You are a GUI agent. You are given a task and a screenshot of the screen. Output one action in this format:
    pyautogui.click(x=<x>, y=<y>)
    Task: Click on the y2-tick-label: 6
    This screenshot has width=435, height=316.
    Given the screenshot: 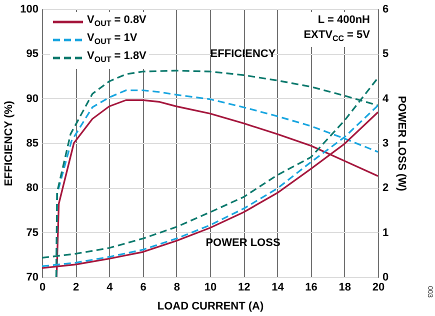 What is the action you would take?
    pyautogui.click(x=385, y=10)
    